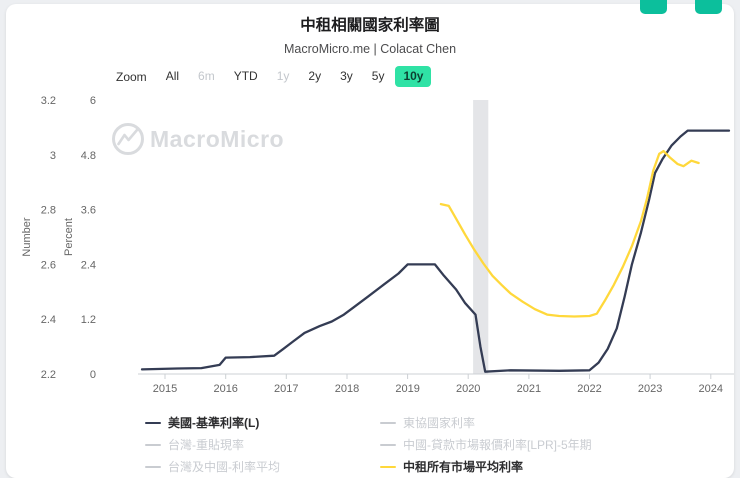  Describe the element at coordinates (286, 389) in the screenshot. I see `x-tick-label: 2017` at that location.